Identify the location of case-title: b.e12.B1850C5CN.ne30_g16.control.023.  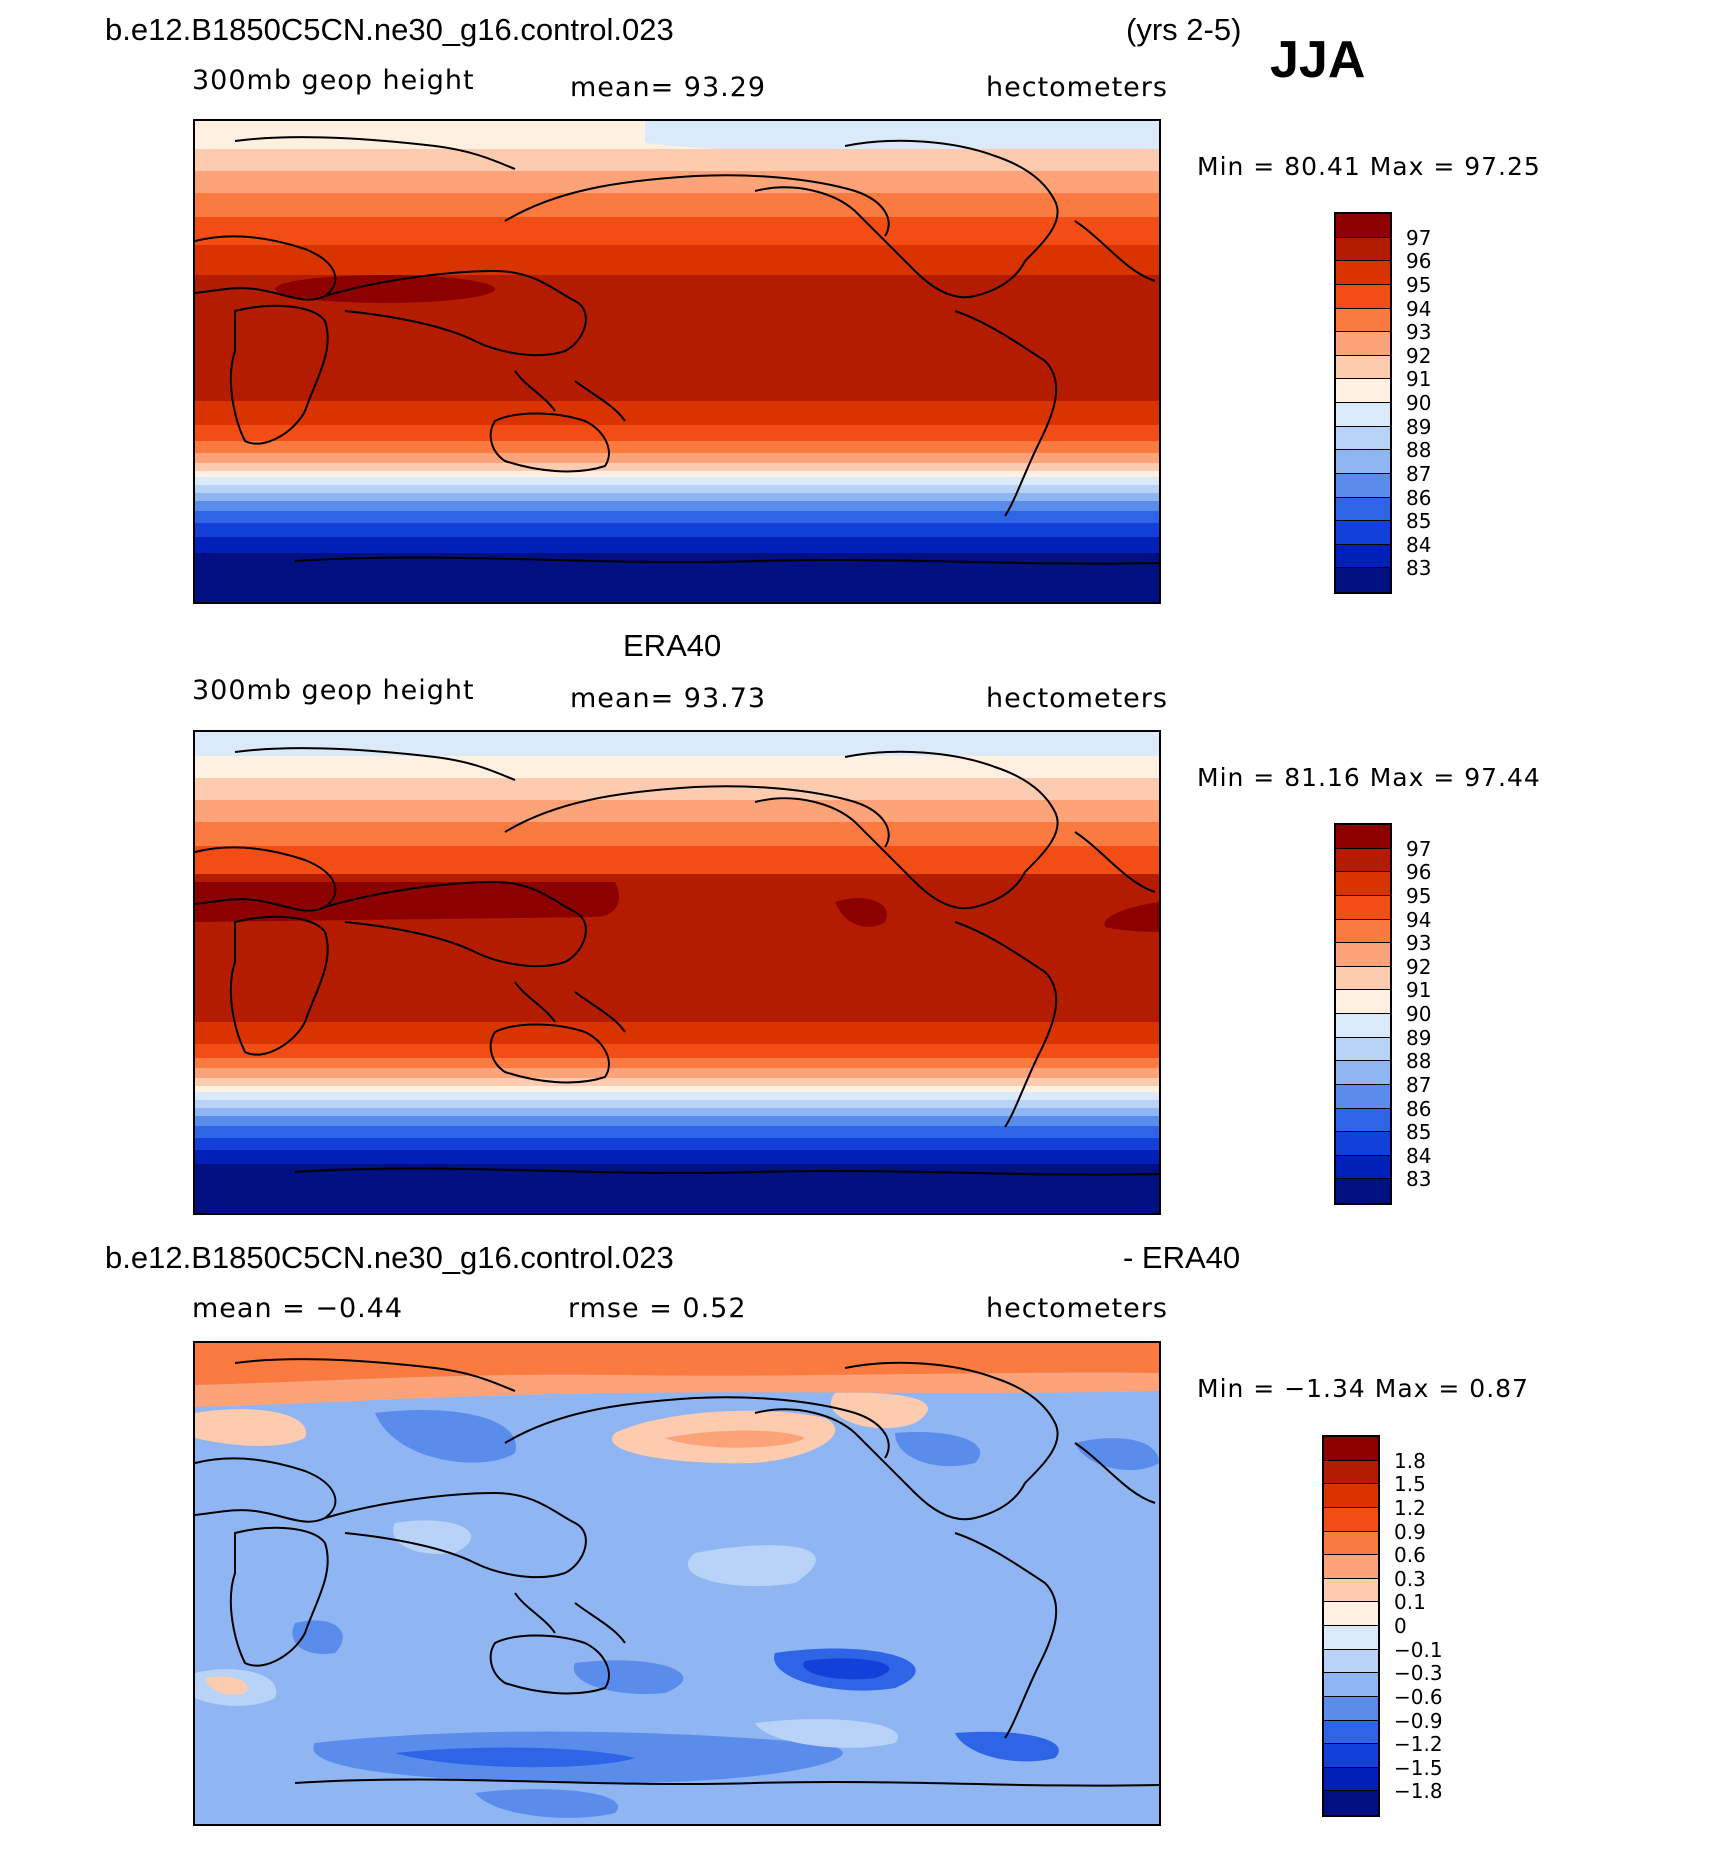
(389, 29).